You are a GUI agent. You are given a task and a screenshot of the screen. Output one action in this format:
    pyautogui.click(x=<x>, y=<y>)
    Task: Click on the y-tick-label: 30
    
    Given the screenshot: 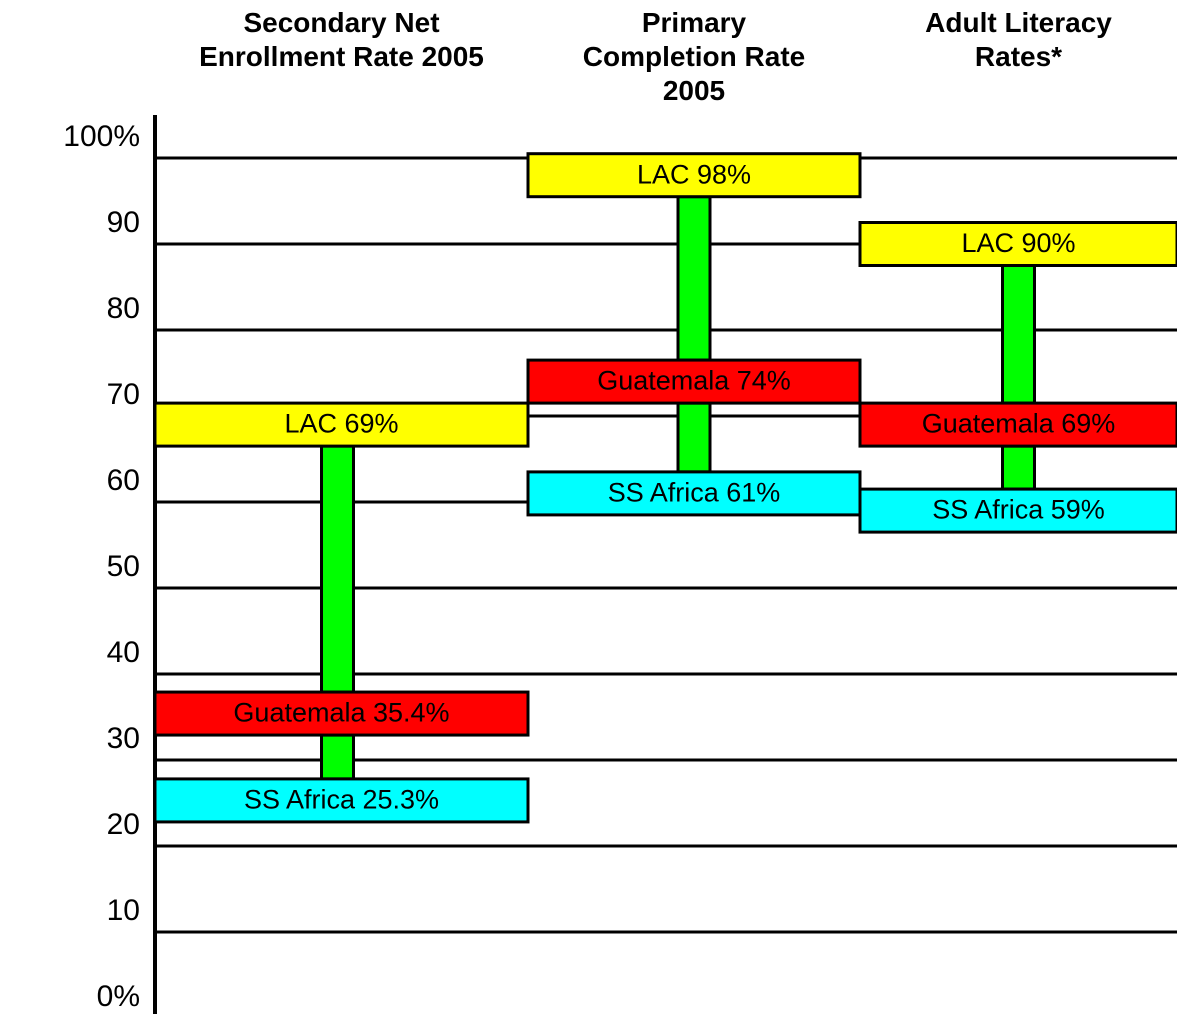 What is the action you would take?
    pyautogui.click(x=123, y=738)
    